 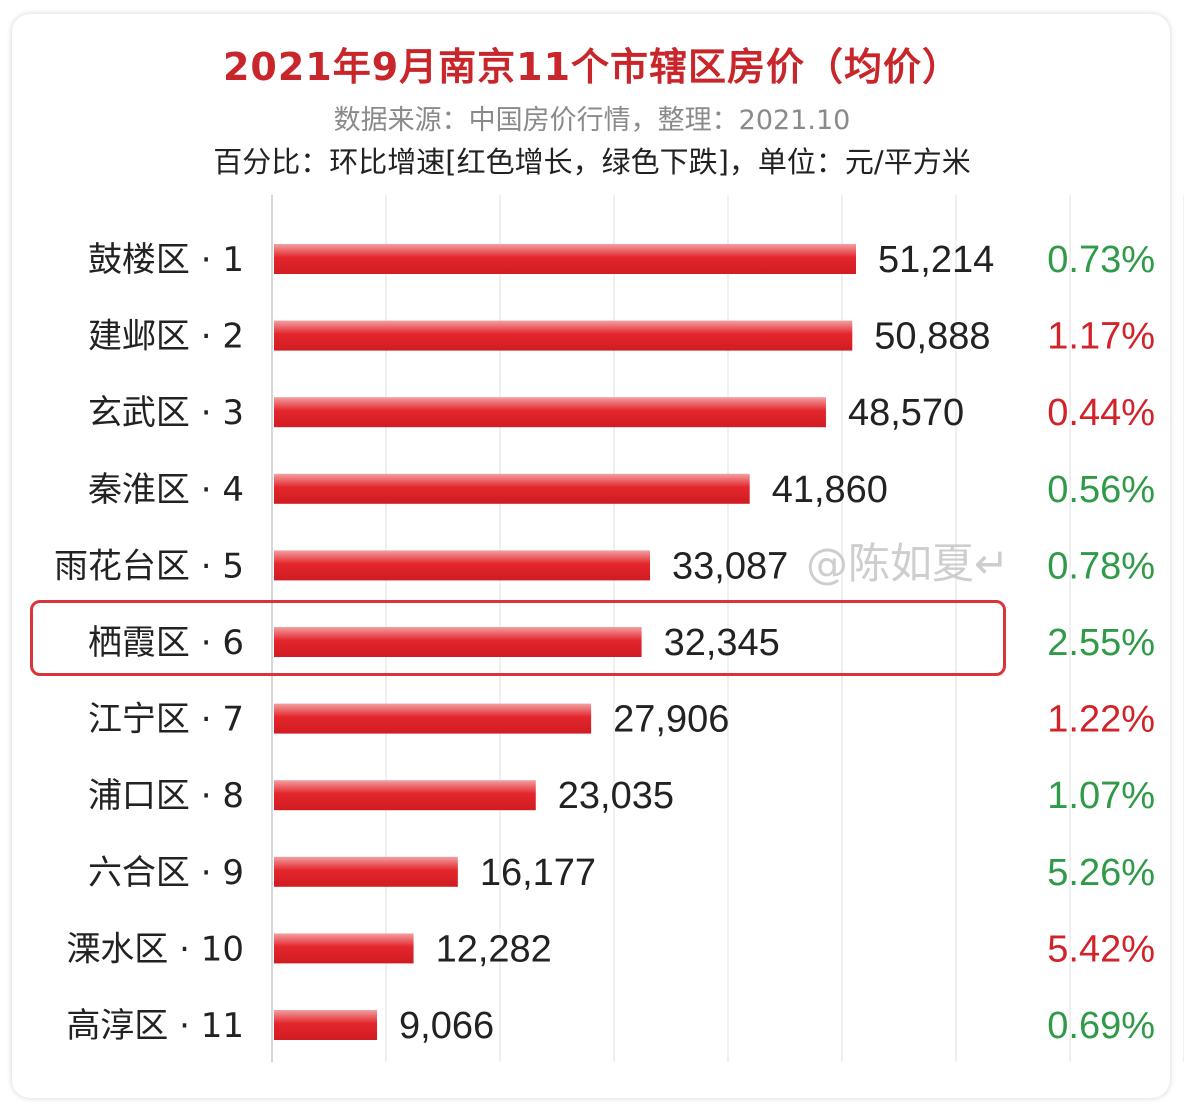 I want to click on value-label: 16,177, so click(x=538, y=873).